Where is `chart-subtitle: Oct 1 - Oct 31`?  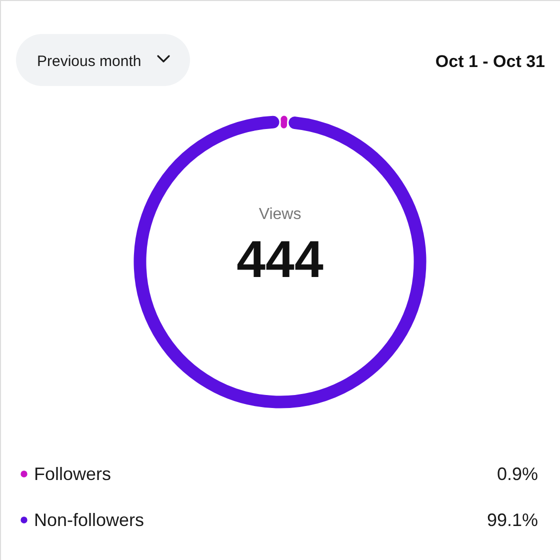 chart-subtitle: Oct 1 - Oct 31 is located at coordinates (490, 61).